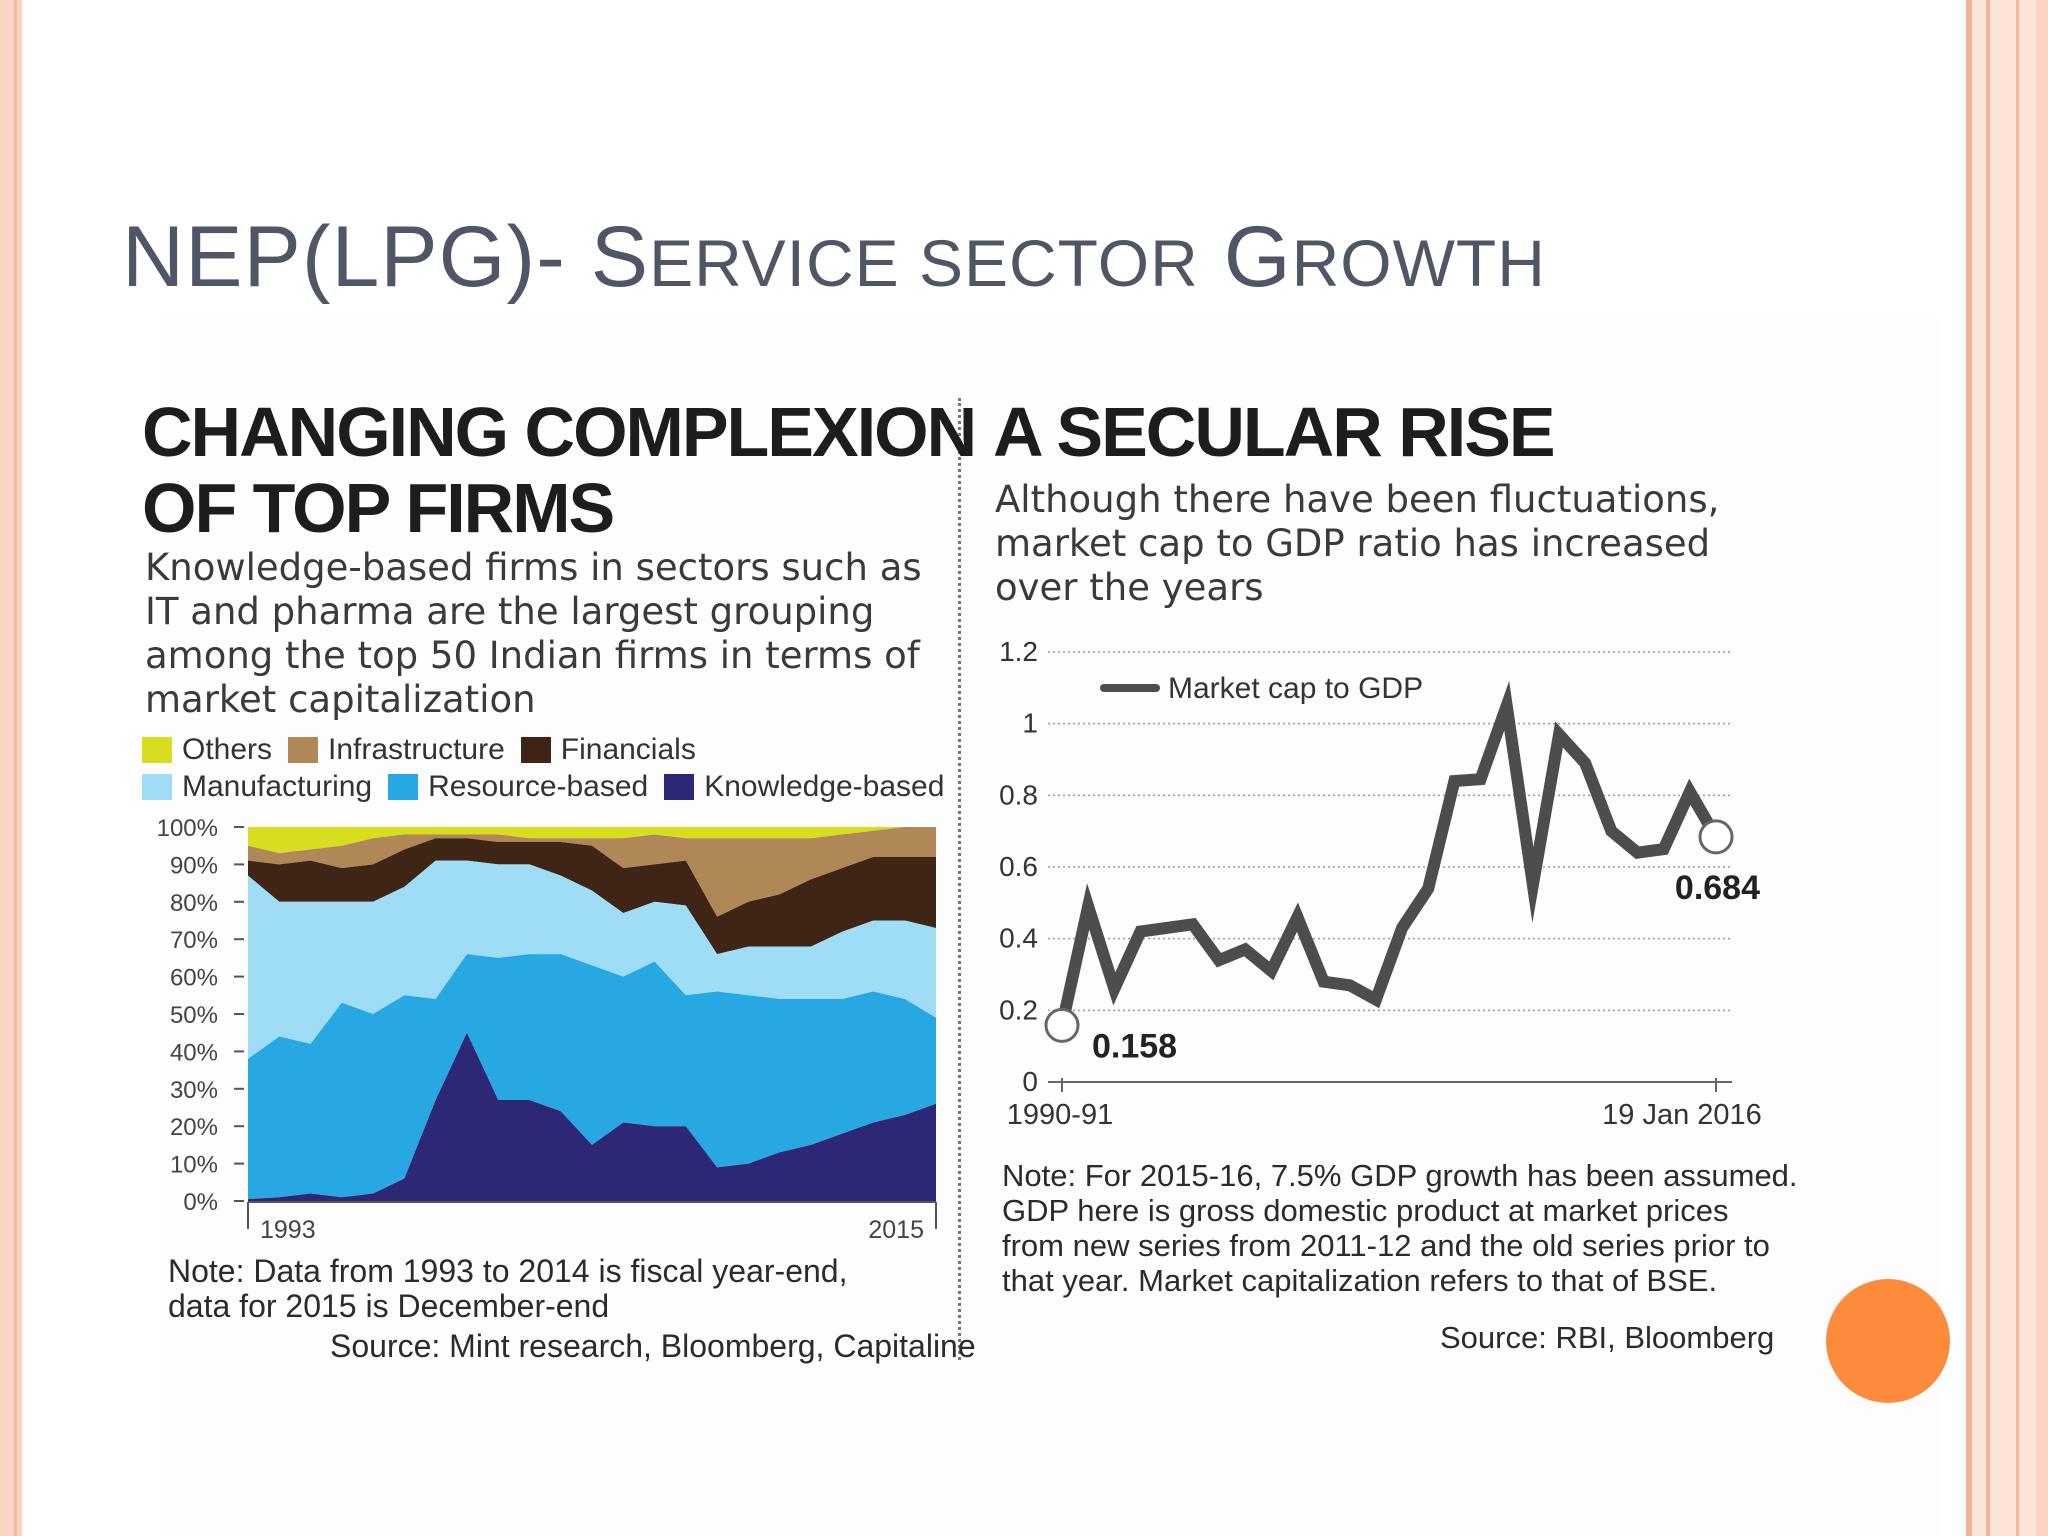  What do you see at coordinates (194, 1127) in the screenshot?
I see `y-tick-label: 20%` at bounding box center [194, 1127].